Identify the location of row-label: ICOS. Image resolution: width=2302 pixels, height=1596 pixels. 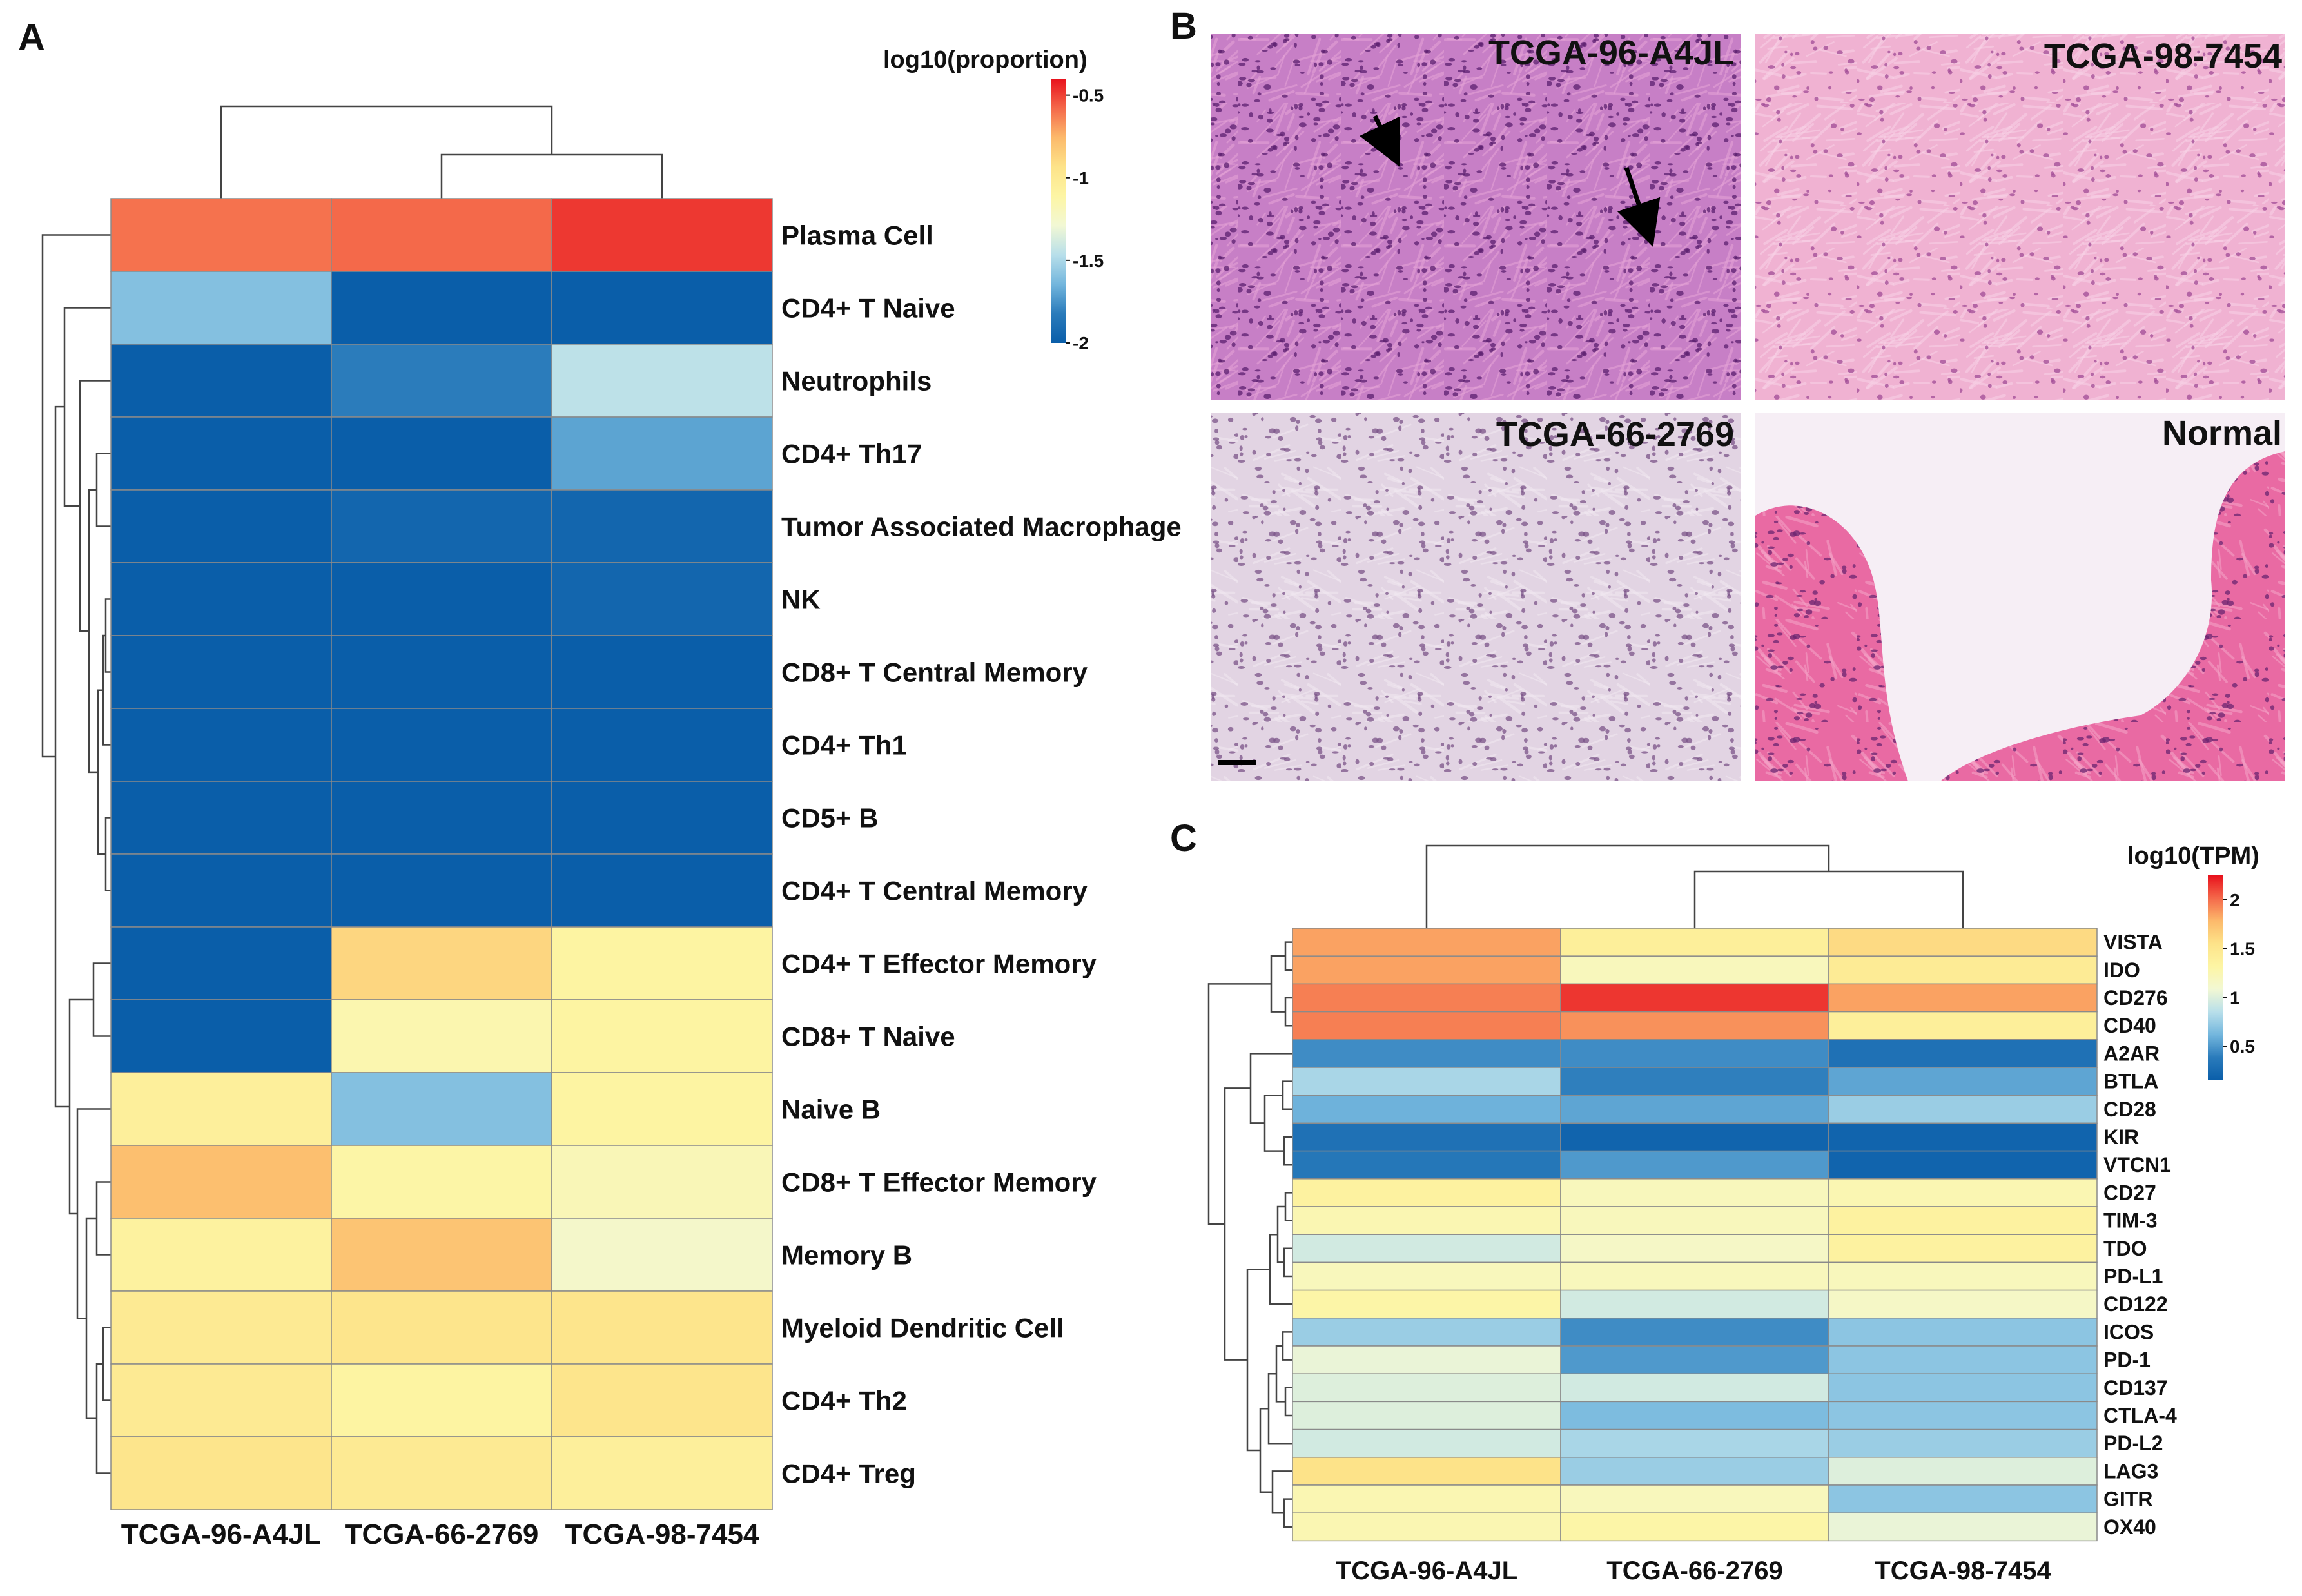
(2128, 1331).